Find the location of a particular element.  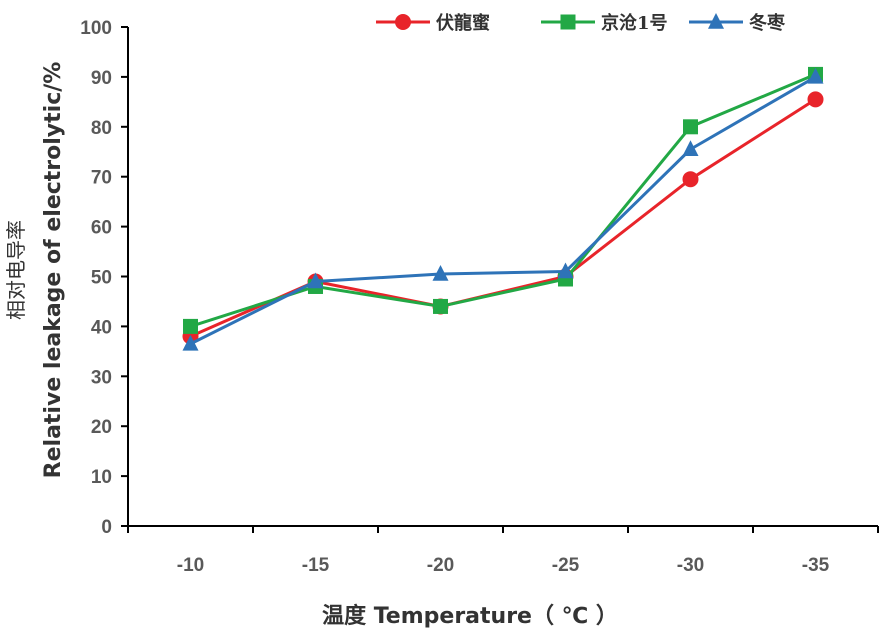

x-tick-label: -15 is located at coordinates (316, 565).